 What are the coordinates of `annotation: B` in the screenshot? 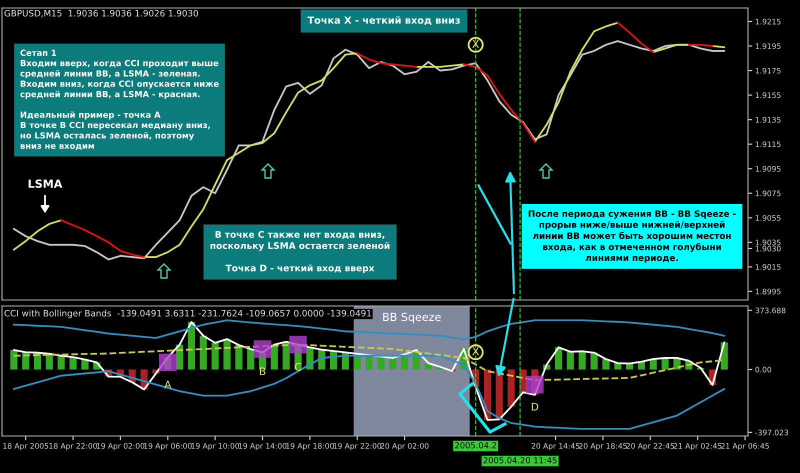 It's located at (263, 371).